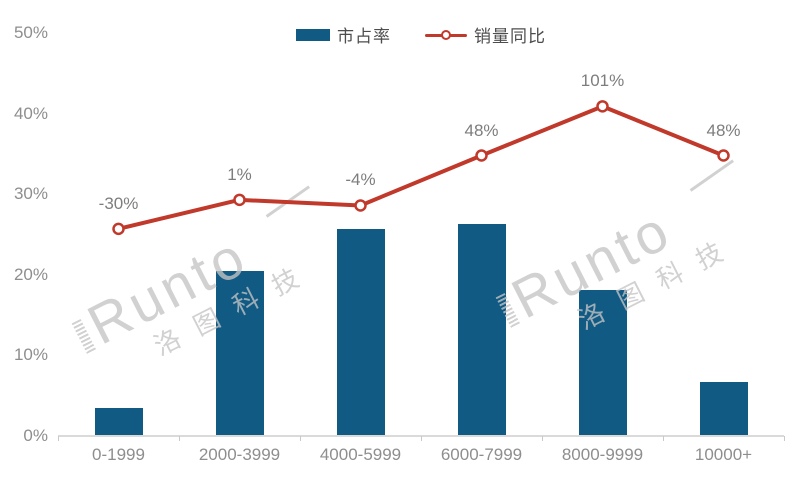 The height and width of the screenshot is (477, 800). Describe the element at coordinates (35, 435) in the screenshot. I see `y-tick-label: 0%` at that location.